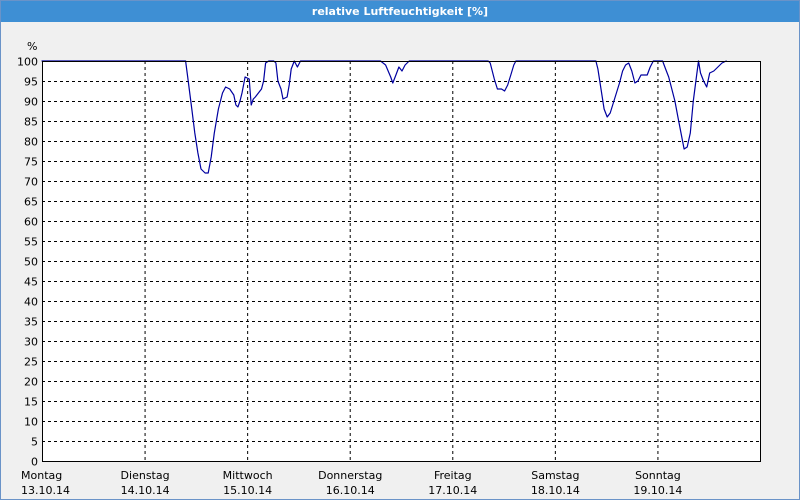 The height and width of the screenshot is (500, 800). Describe the element at coordinates (31, 342) in the screenshot. I see `y-tick-label: 30` at that location.